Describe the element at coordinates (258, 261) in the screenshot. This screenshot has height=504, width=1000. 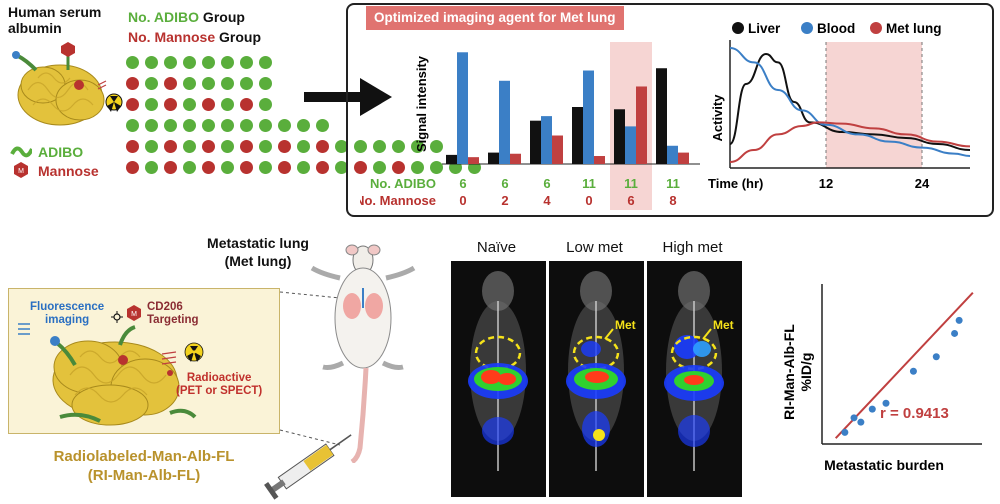
I see `mouse-label-line2: (Met lung)` at that location.